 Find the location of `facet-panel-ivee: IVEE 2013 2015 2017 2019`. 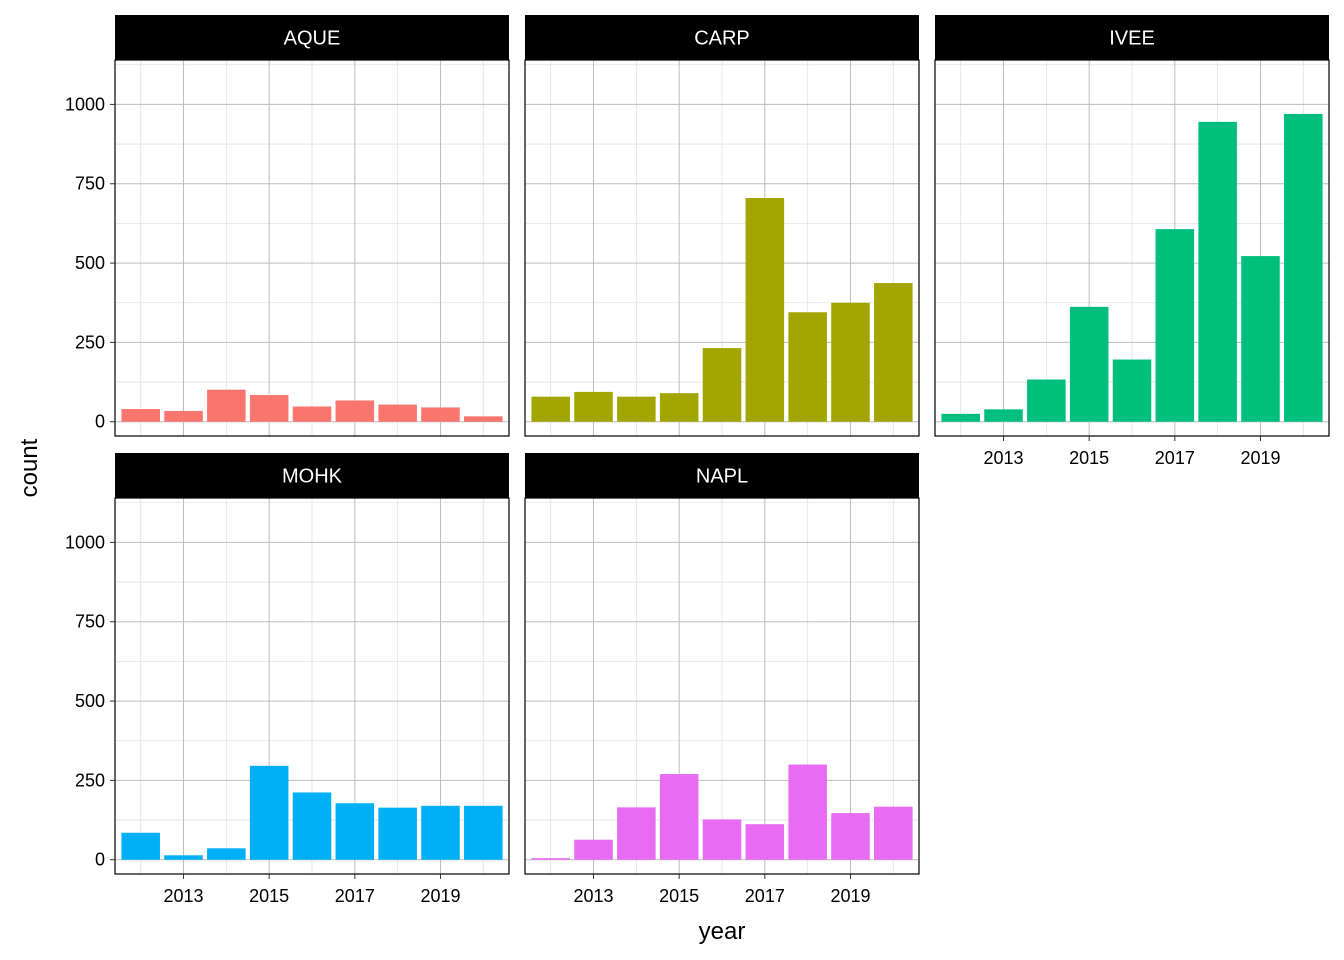

facet-panel-ivee: IVEE 2013 2015 2017 2019 is located at coordinates (1132, 241).